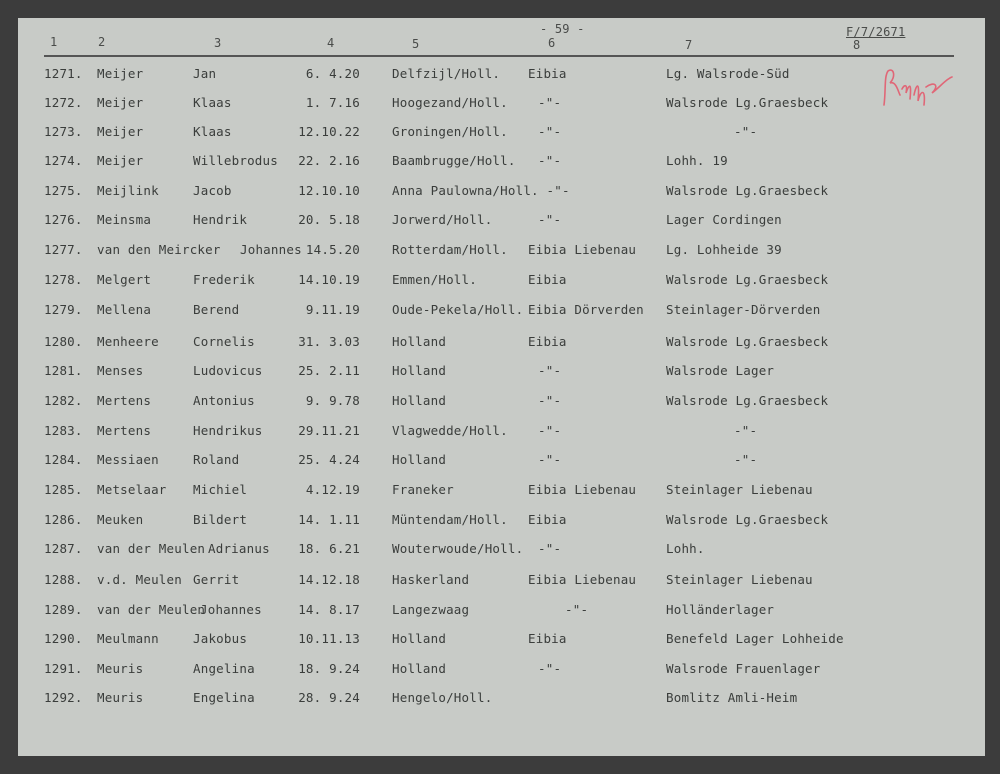  Describe the element at coordinates (220, 219) in the screenshot. I see `first-name: Hendrik` at that location.